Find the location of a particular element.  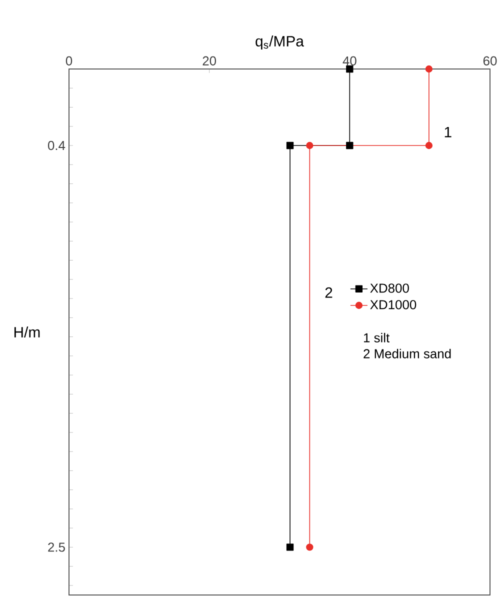

x-axis-title: q$_{s}$/MPa is located at coordinates (280, 43).